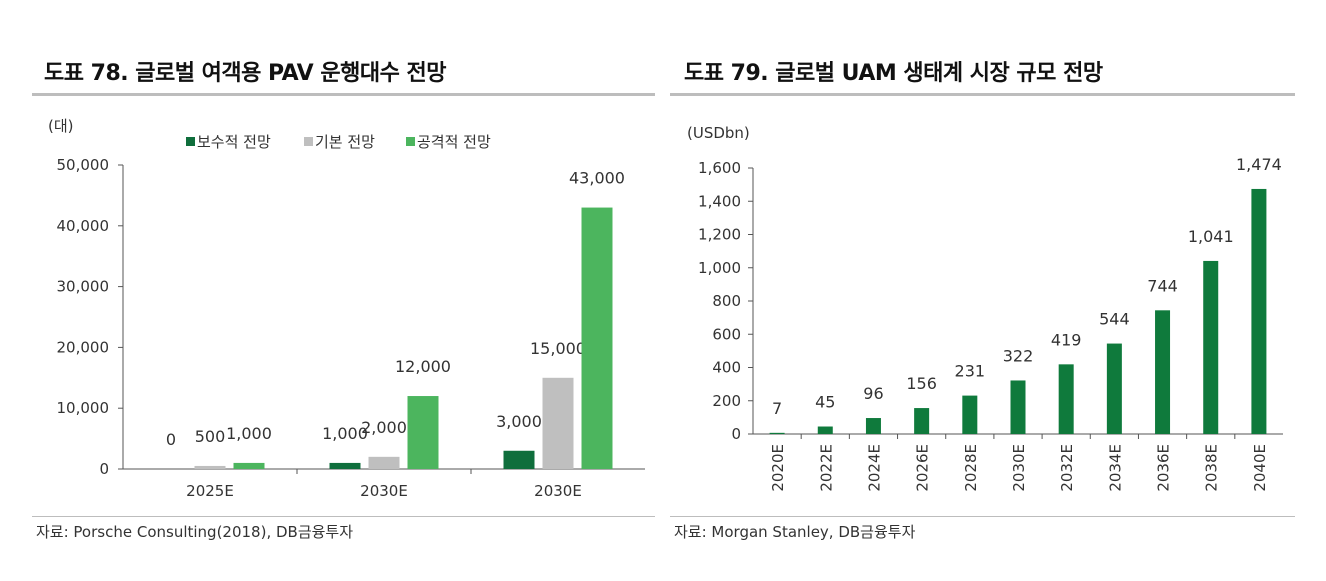 This screenshot has width=1326, height=581. I want to click on x-tick-label: 2038E, so click(1212, 468).